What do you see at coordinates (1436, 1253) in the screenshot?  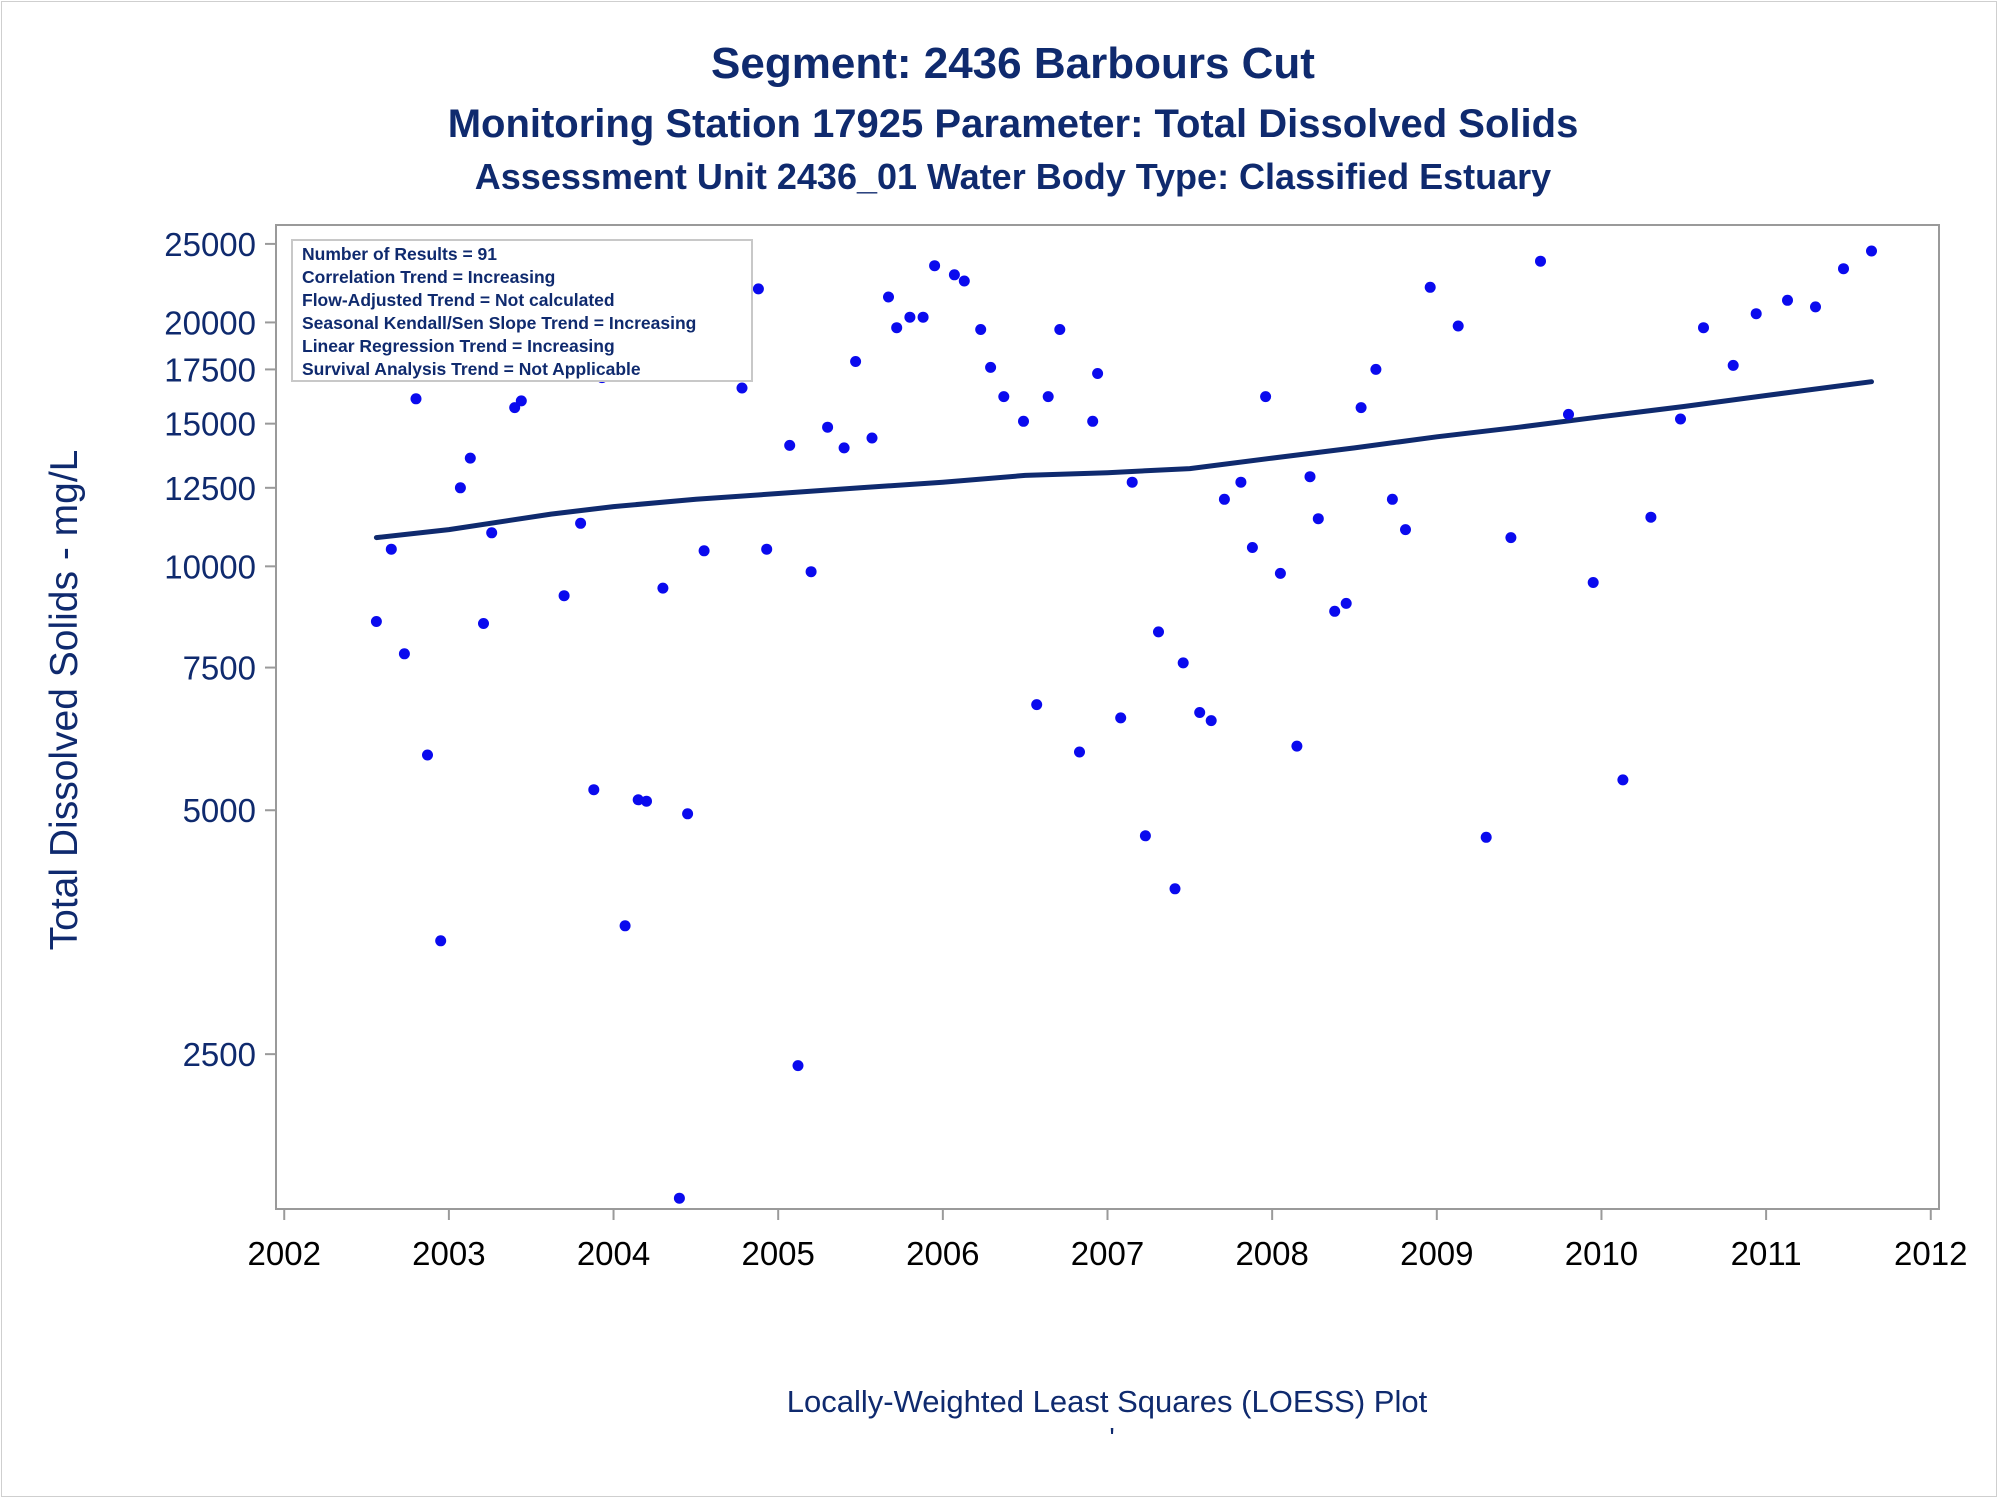 I see `x-tick-label: 2009` at bounding box center [1436, 1253].